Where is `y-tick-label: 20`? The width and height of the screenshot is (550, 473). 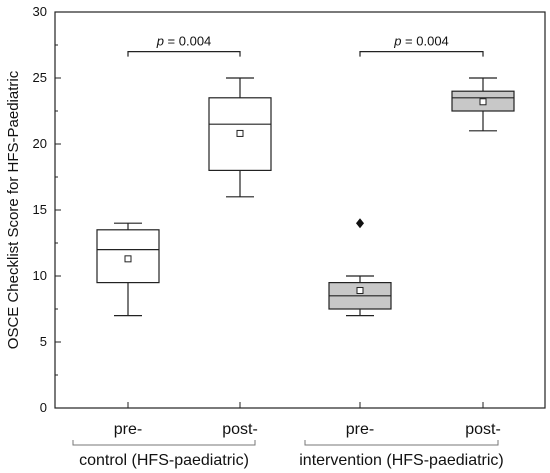
y-tick-label: 20 is located at coordinates (40, 143).